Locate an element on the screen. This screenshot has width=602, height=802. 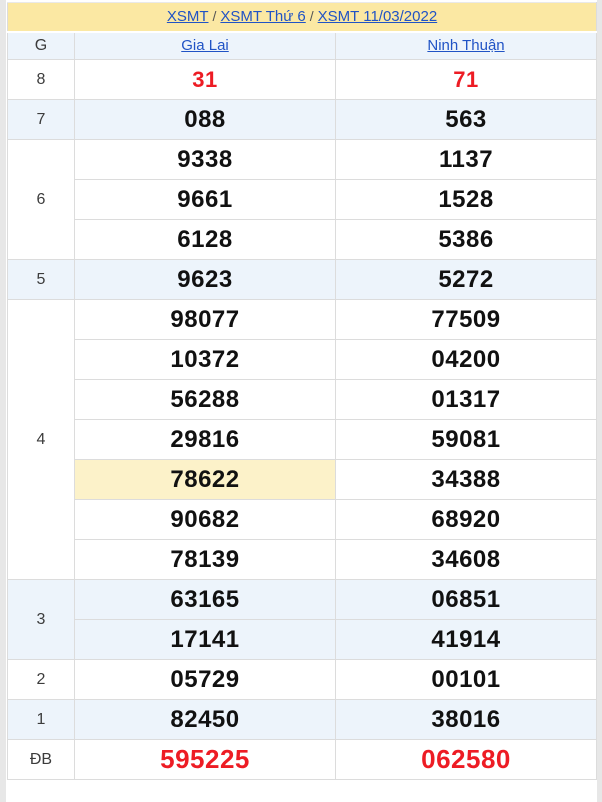
result-cell: 10372 is located at coordinates (205, 359).